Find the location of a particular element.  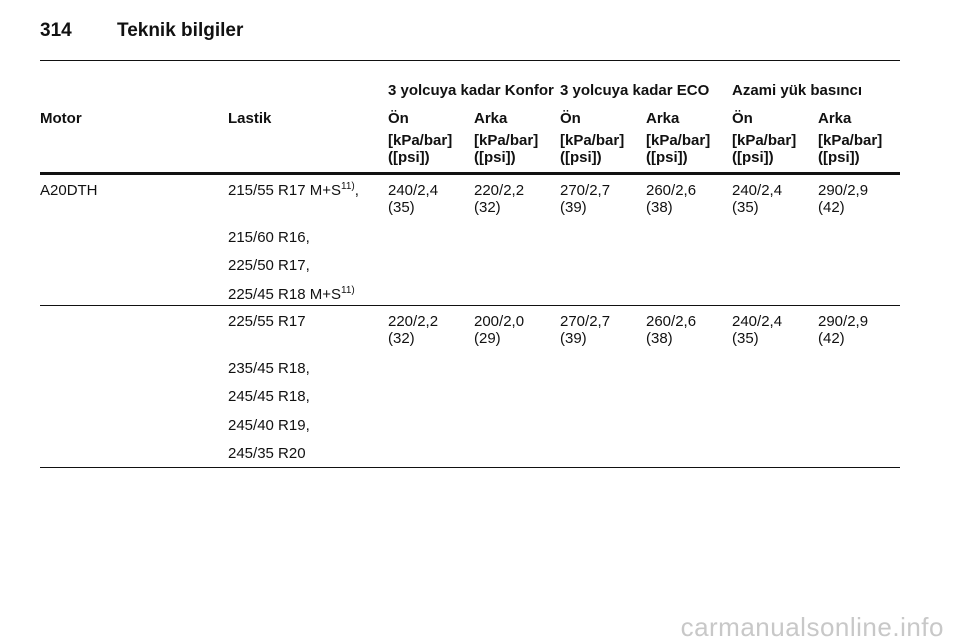

tyre-size: 215/55 R17 M+S is located at coordinates (284, 190).